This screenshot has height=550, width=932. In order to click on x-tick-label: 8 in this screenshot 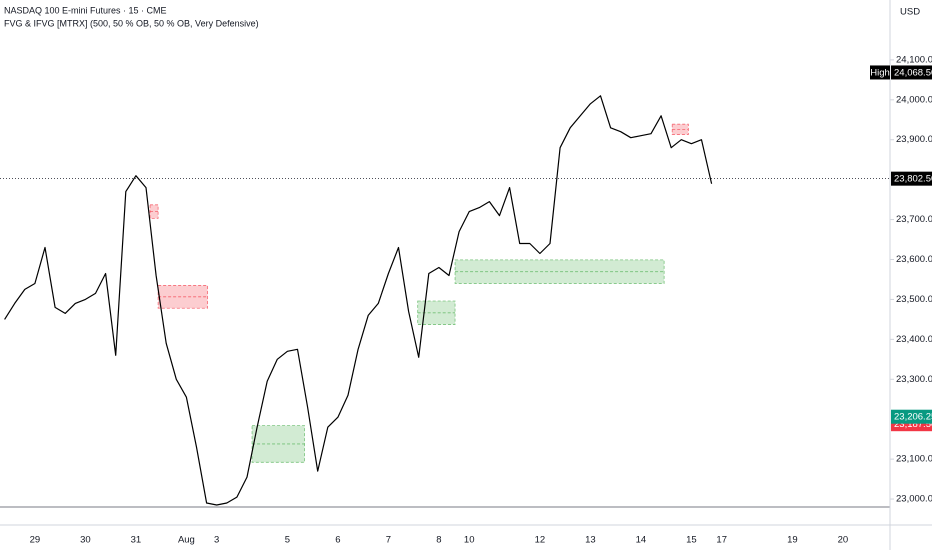, I will do `click(438, 540)`.